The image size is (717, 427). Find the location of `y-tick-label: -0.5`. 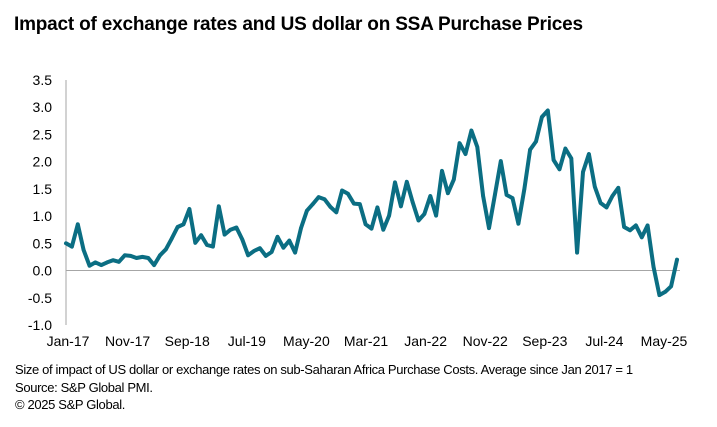

y-tick-label: -0.5 is located at coordinates (40, 298).